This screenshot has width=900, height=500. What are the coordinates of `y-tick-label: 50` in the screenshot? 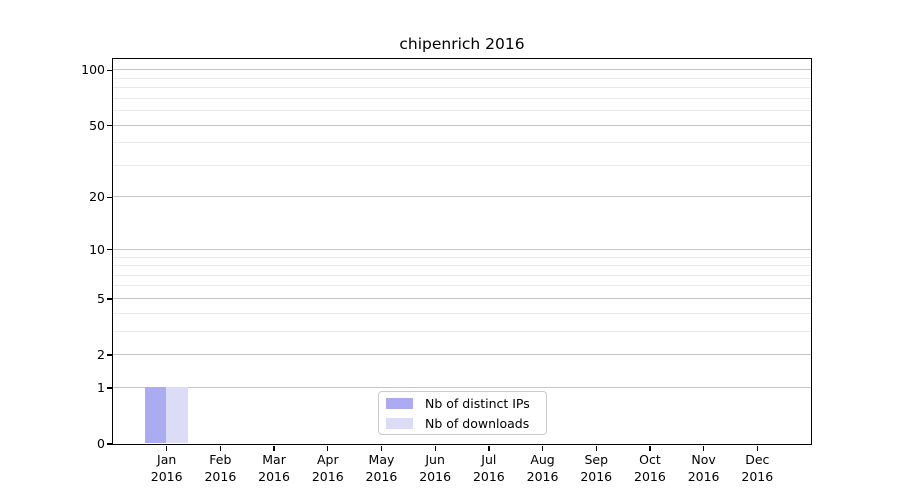 It's located at (97, 125).